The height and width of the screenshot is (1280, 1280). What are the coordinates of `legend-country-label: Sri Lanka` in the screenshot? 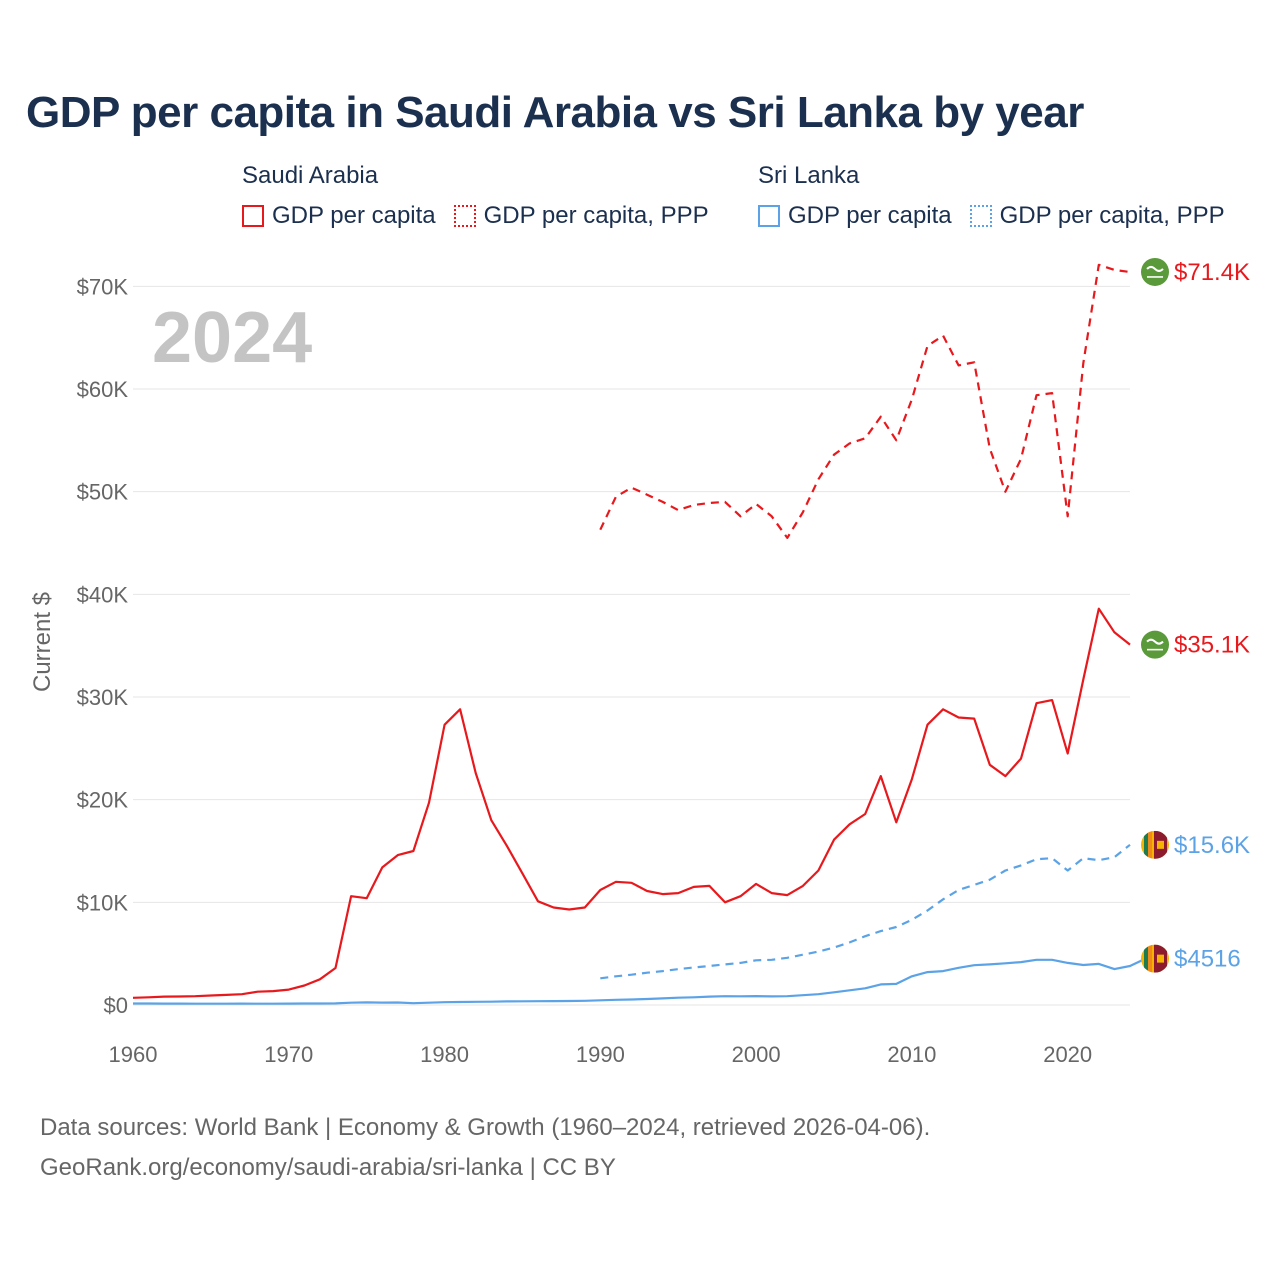 It's located at (809, 175).